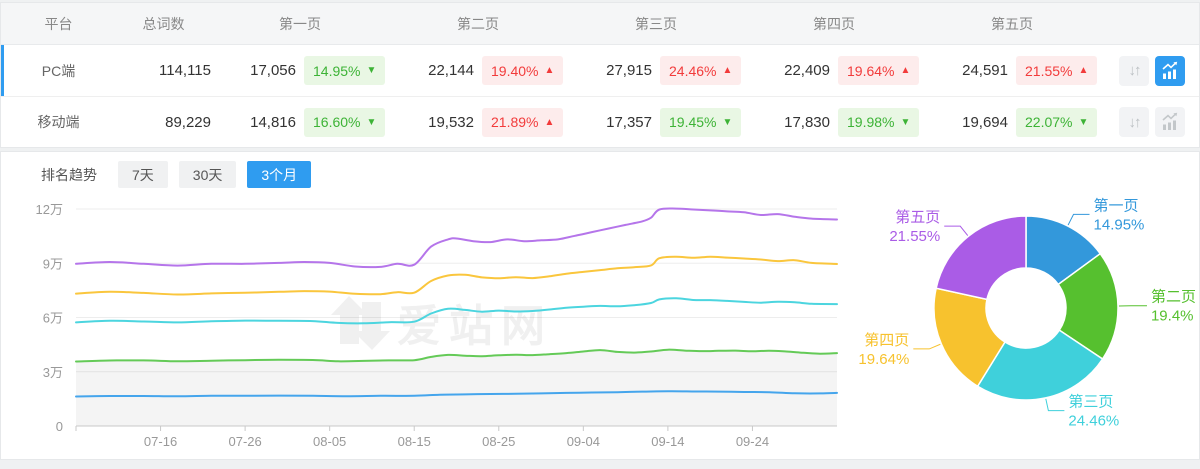 Image resolution: width=1200 pixels, height=469 pixels. What do you see at coordinates (300, 70) in the screenshot?
I see `page1-cell: 17,056 14.95% ▼` at bounding box center [300, 70].